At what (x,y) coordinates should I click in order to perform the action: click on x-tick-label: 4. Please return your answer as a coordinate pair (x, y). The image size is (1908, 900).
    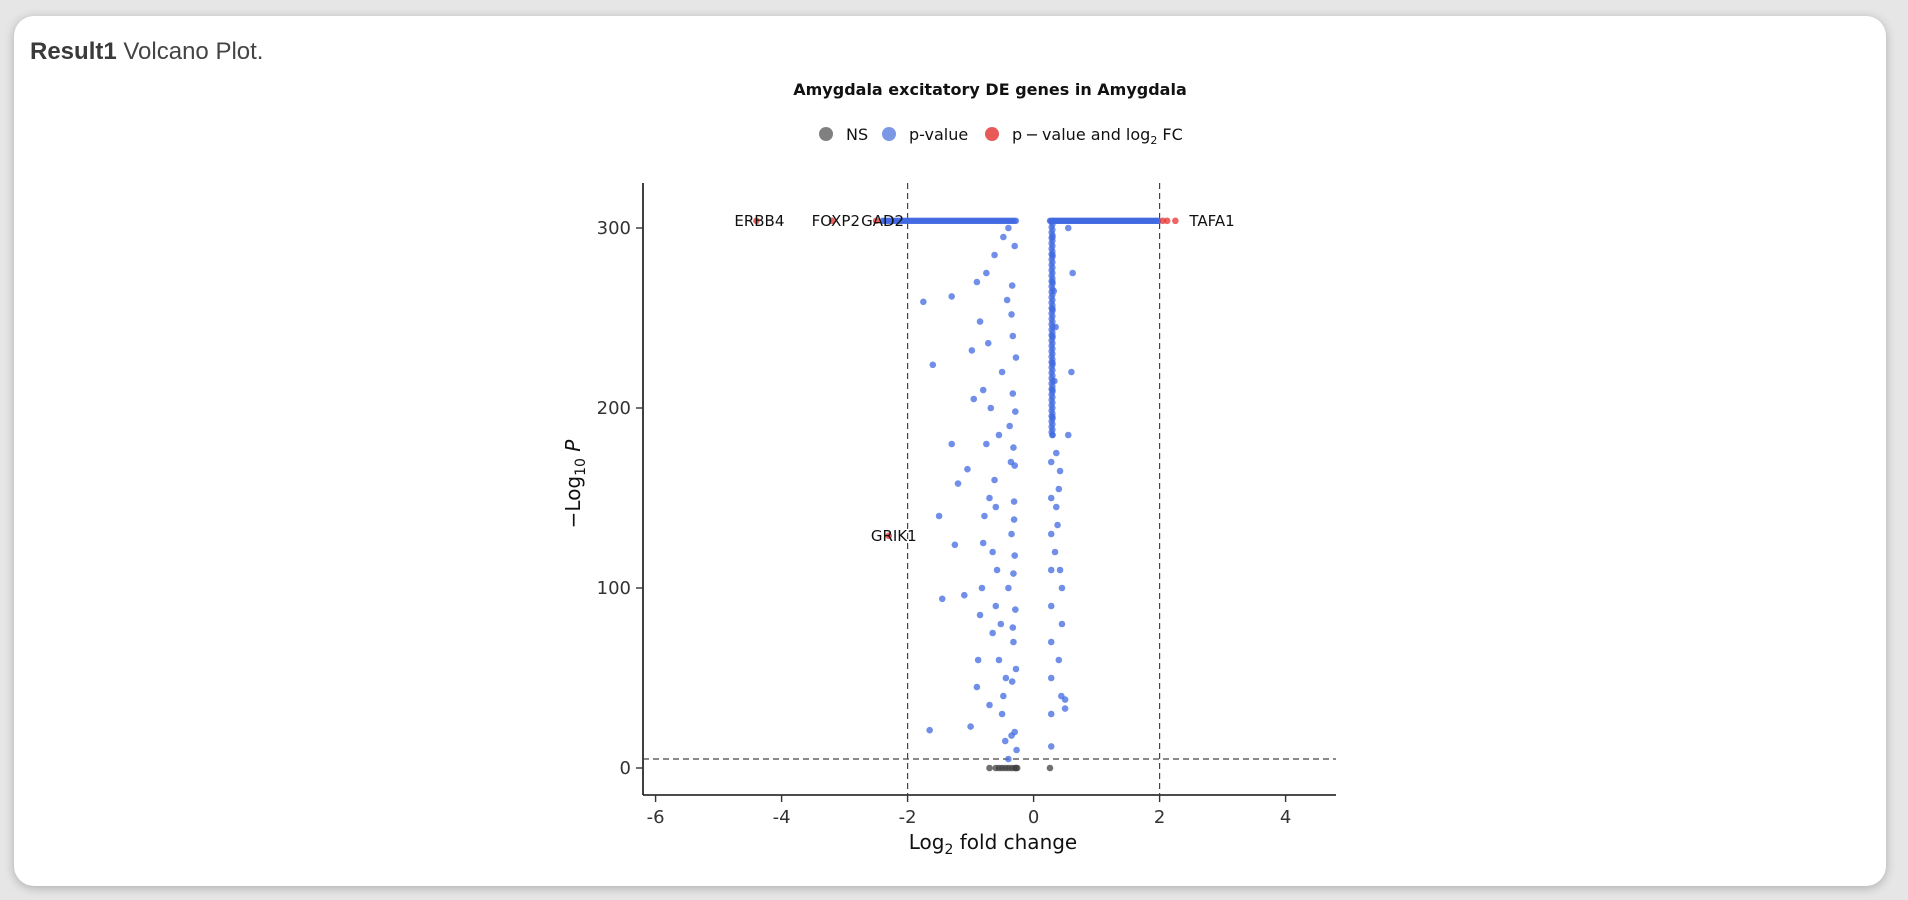
    Looking at the image, I should click on (1285, 817).